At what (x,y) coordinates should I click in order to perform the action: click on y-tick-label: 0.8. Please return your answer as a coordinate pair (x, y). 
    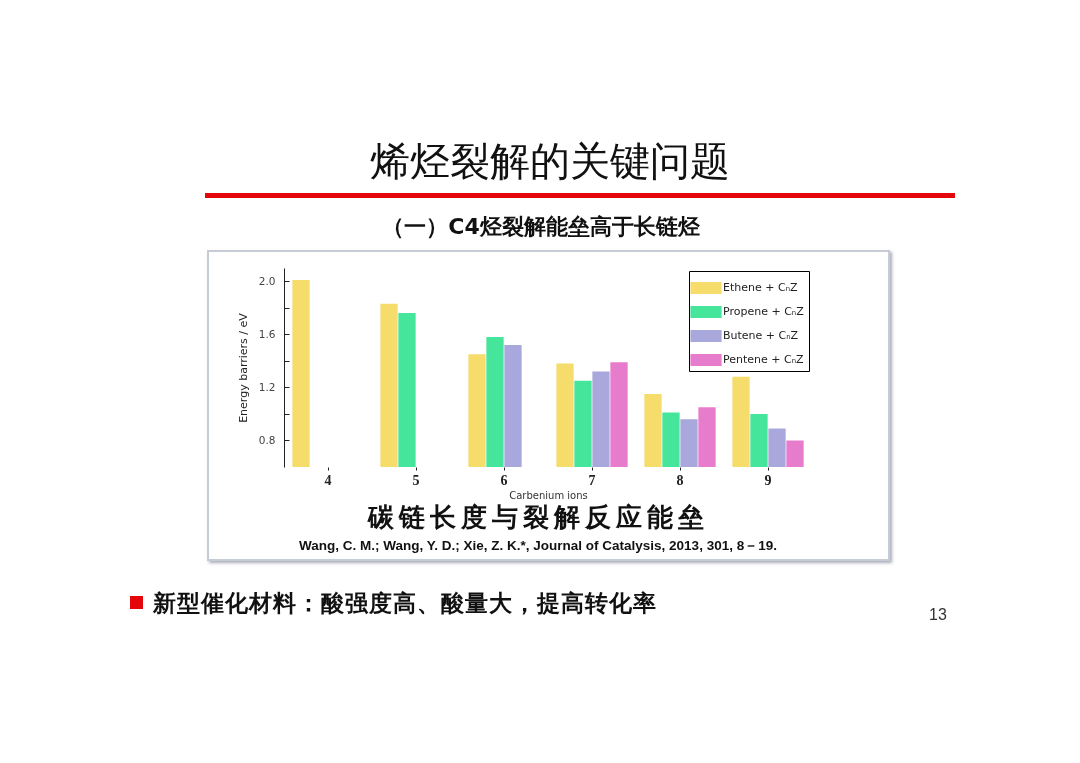
    Looking at the image, I should click on (267, 439).